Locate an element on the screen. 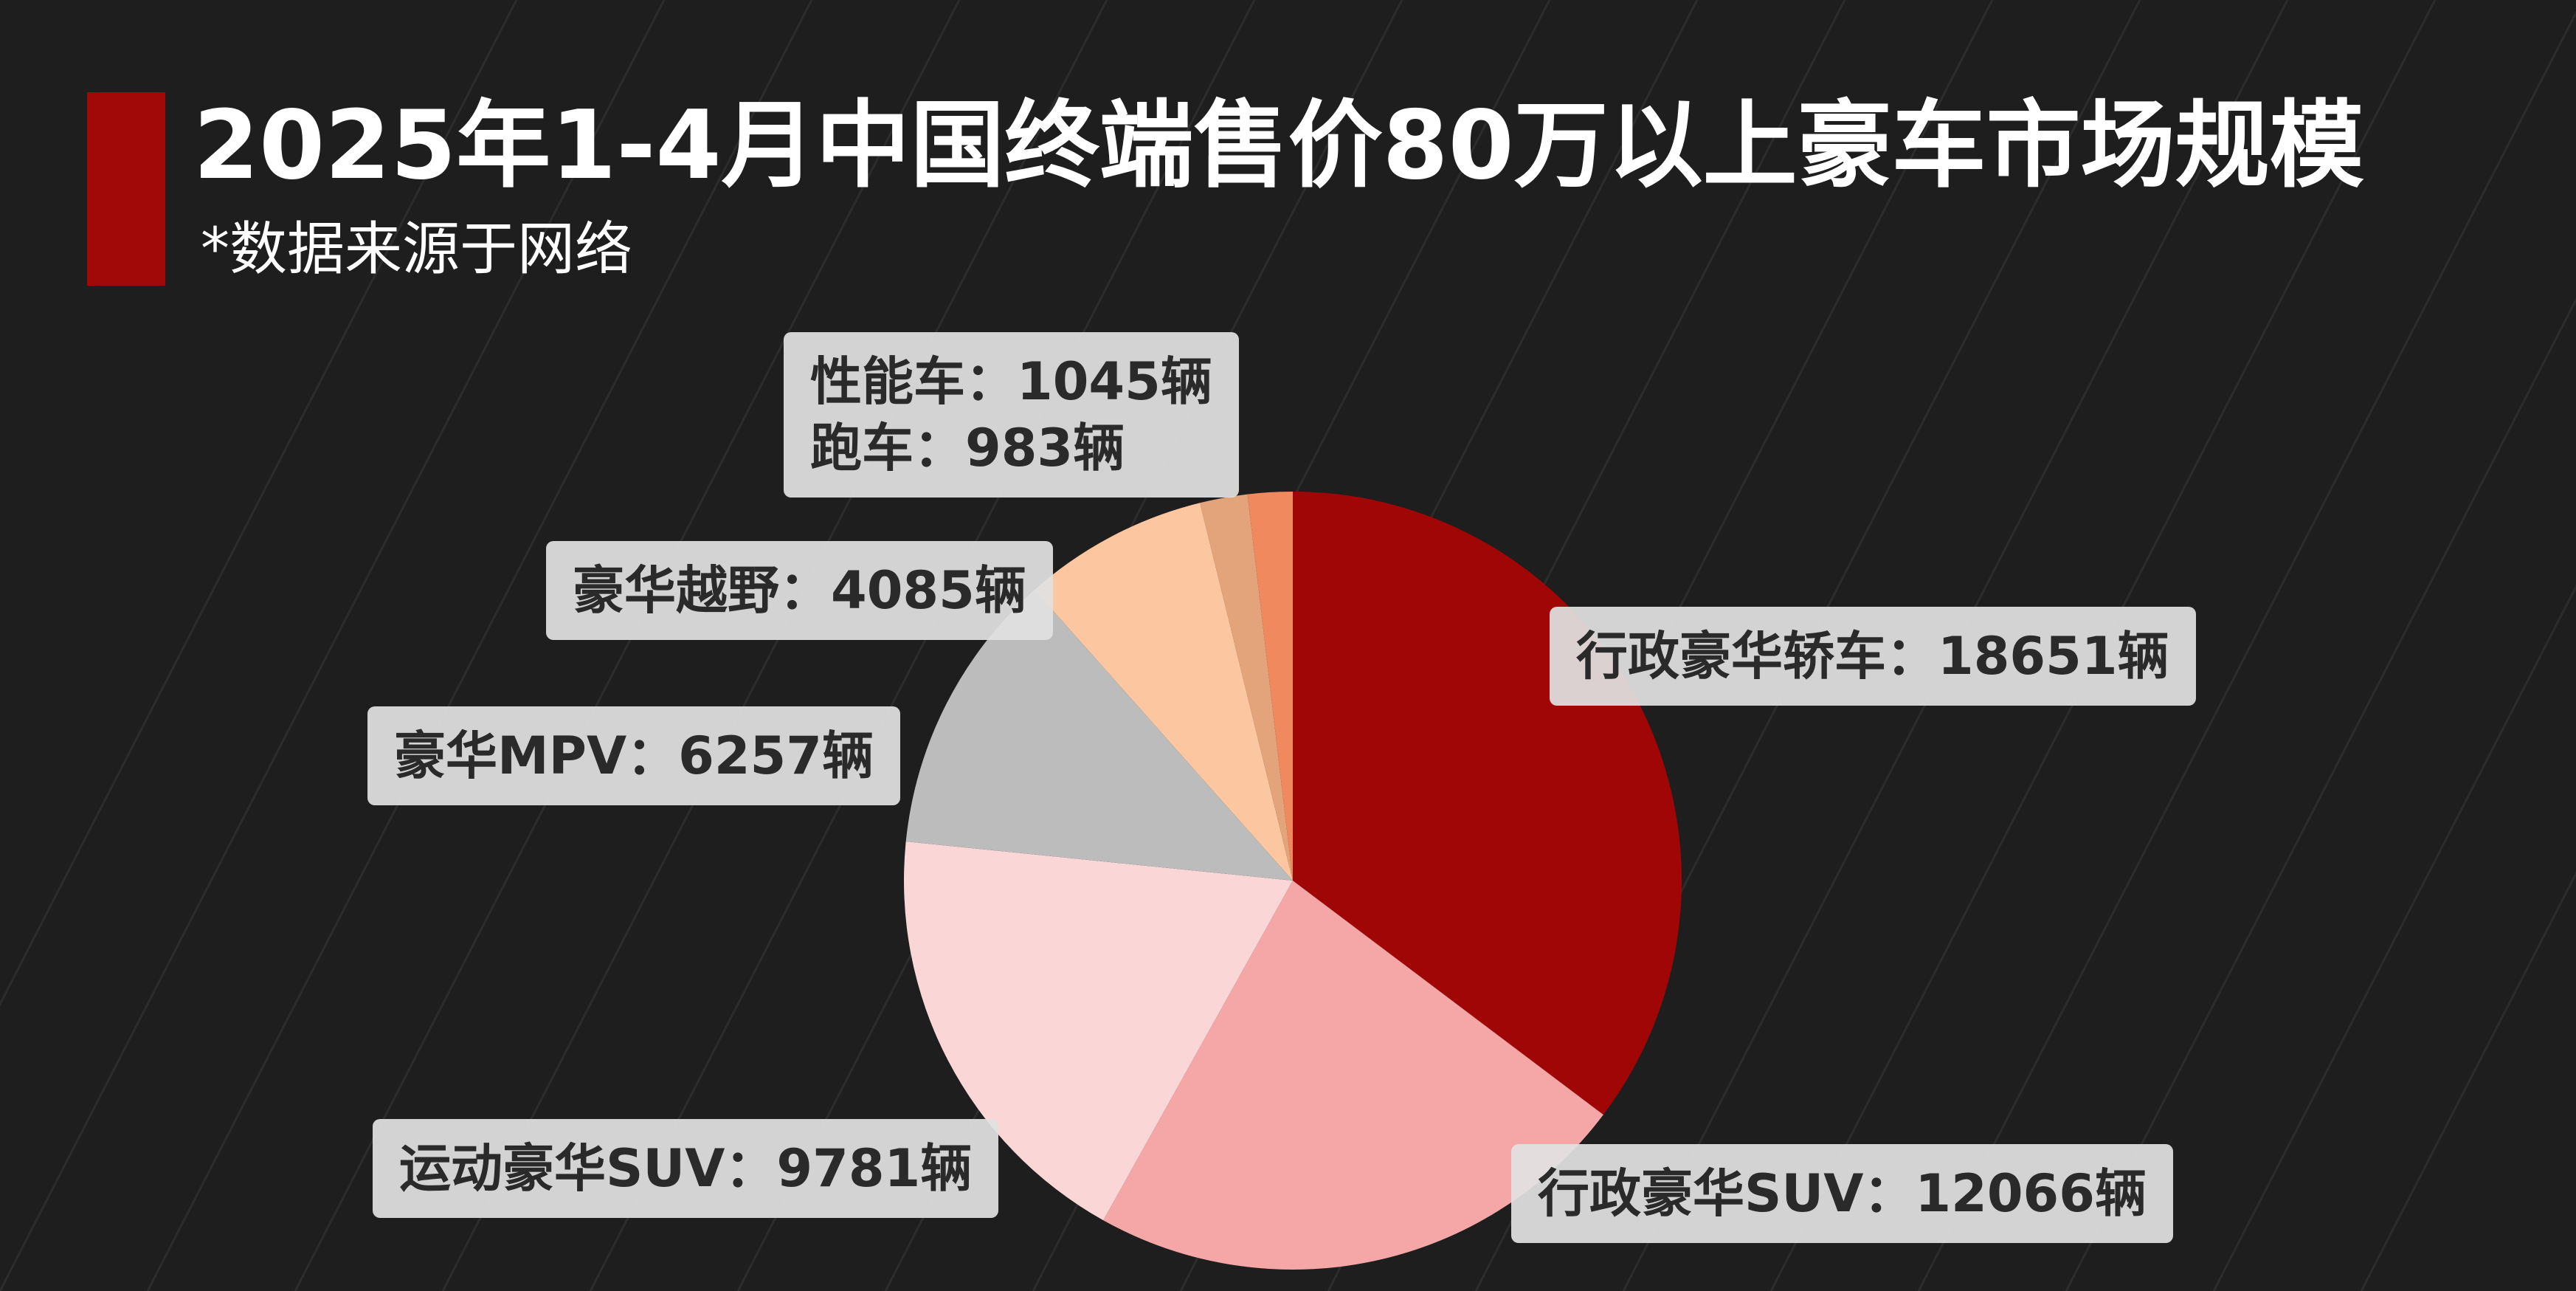 This screenshot has width=2576, height=1291. label-sport-suv: 运动豪华SUV：9781辆 is located at coordinates (686, 1168).